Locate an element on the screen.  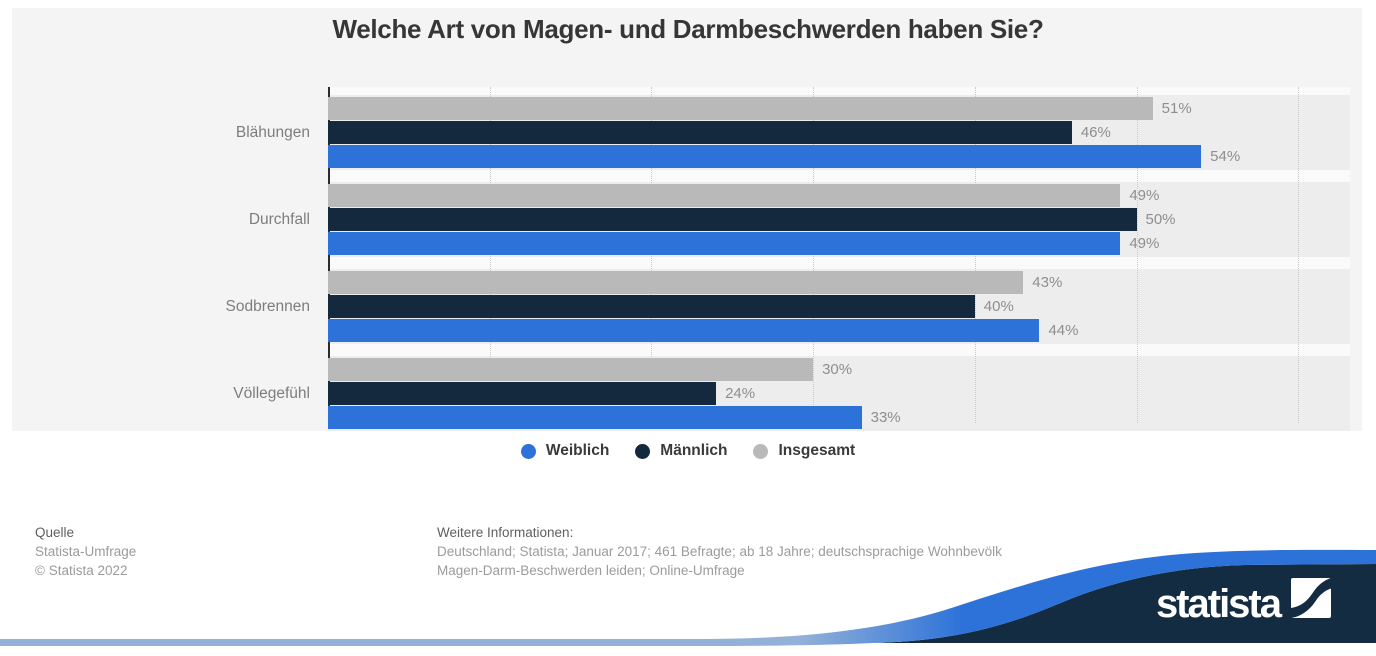
gridline-40-percent is located at coordinates (975, 255).